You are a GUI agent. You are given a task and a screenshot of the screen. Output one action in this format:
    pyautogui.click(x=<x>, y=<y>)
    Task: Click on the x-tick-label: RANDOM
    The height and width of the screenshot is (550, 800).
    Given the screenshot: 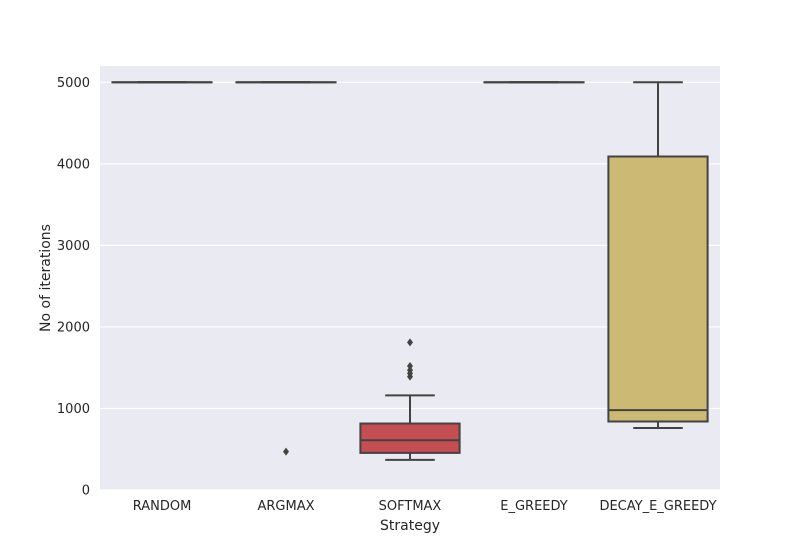 What is the action you would take?
    pyautogui.click(x=162, y=506)
    